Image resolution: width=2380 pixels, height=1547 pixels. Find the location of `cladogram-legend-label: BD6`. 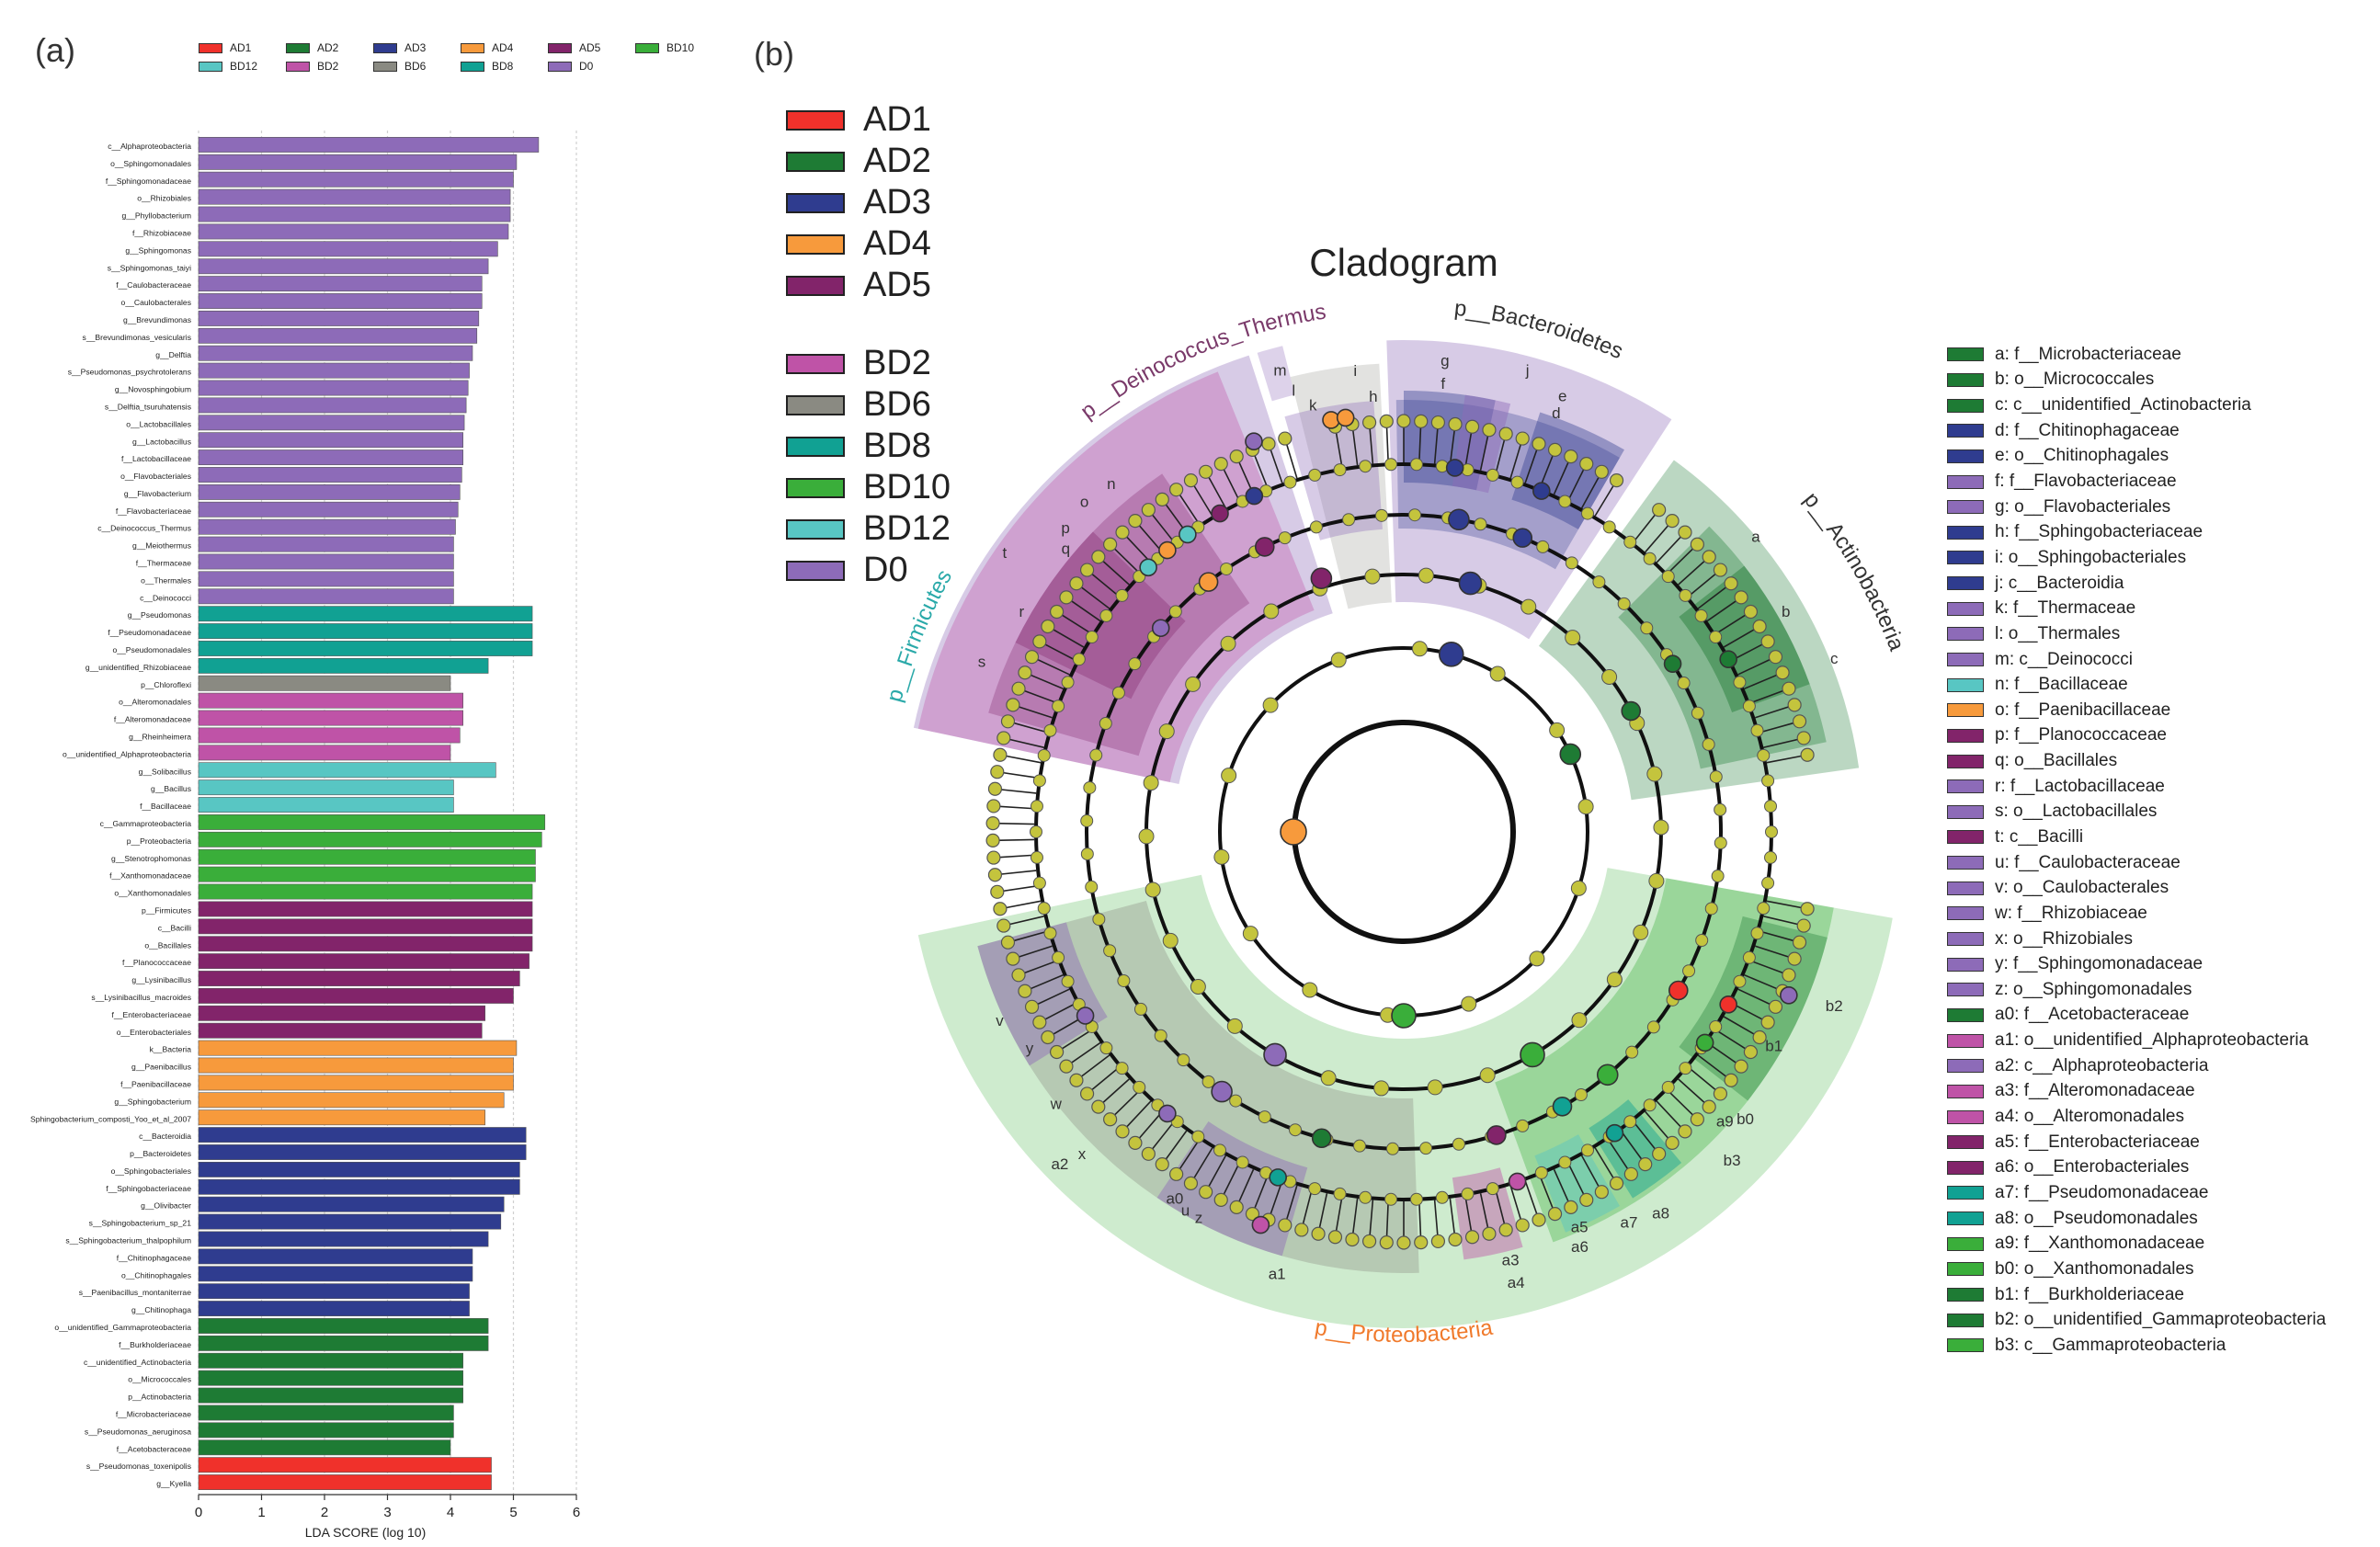

cladogram-legend-label: BD6 is located at coordinates (897, 404).